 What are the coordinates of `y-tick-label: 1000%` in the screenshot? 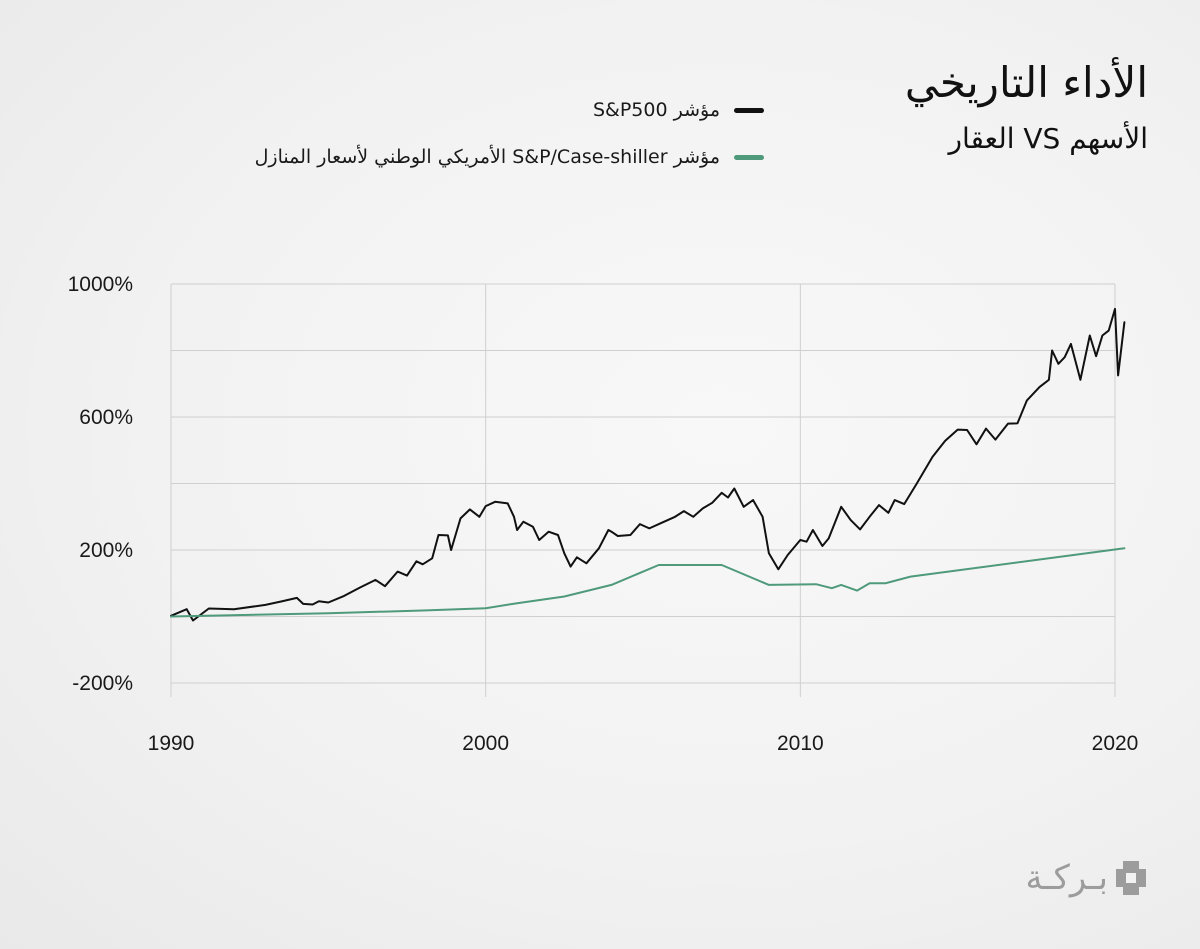 It's located at (100, 284).